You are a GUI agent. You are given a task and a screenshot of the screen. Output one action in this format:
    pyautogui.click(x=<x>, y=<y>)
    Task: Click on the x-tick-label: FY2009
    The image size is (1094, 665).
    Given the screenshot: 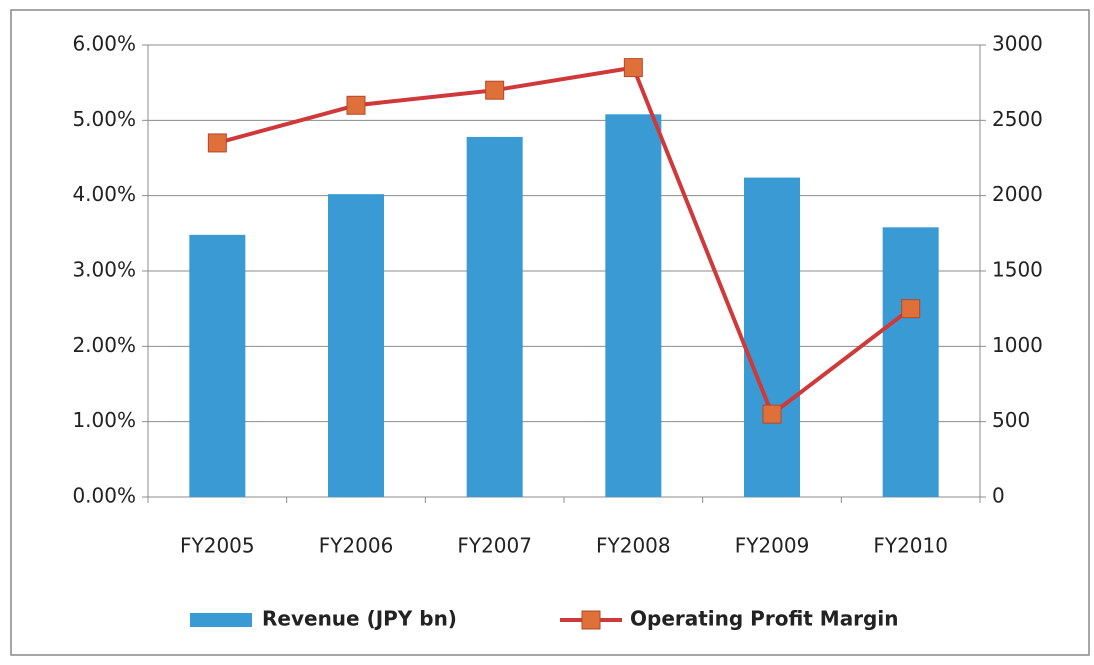 What is the action you would take?
    pyautogui.click(x=772, y=546)
    